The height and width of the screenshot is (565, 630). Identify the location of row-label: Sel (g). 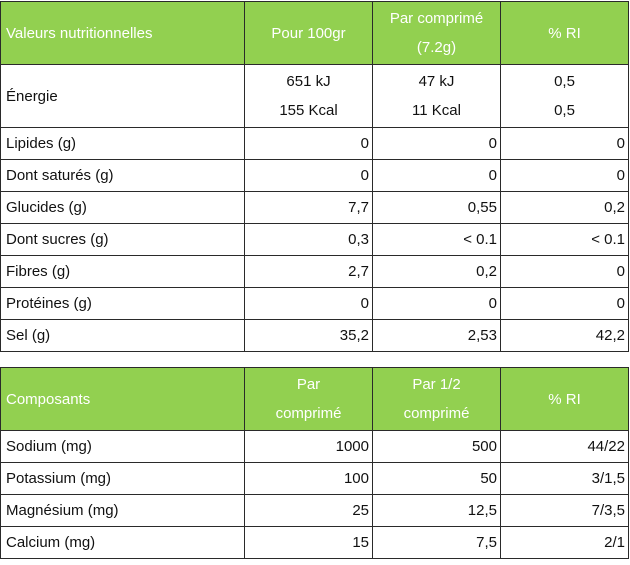
(122, 335).